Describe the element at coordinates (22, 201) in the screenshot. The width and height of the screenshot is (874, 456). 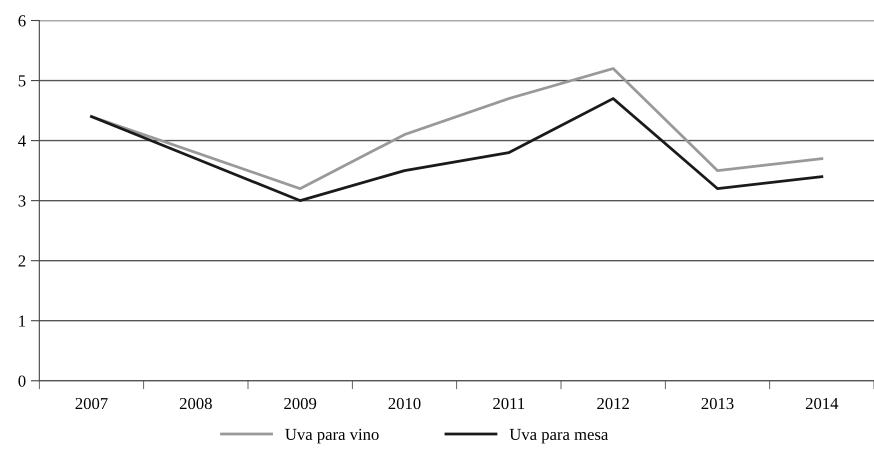
I see `y-tick-label: 3` at that location.